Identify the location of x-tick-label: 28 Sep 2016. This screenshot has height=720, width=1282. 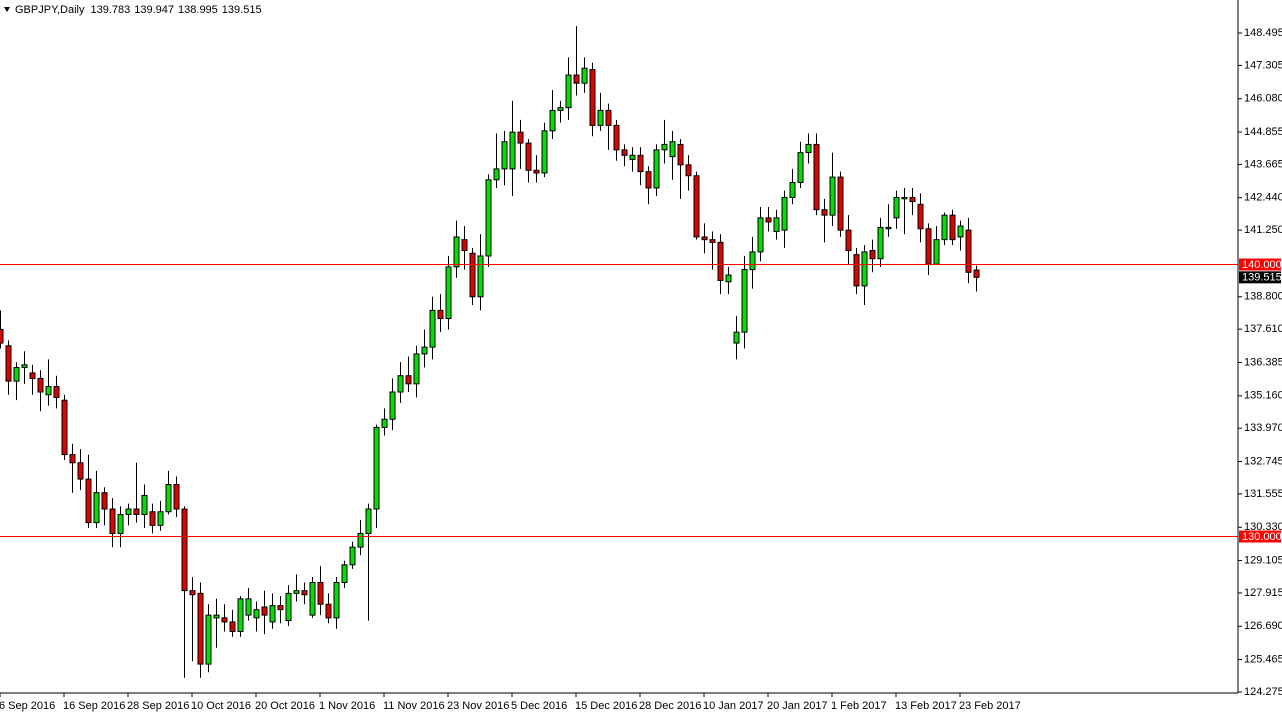
(158, 706).